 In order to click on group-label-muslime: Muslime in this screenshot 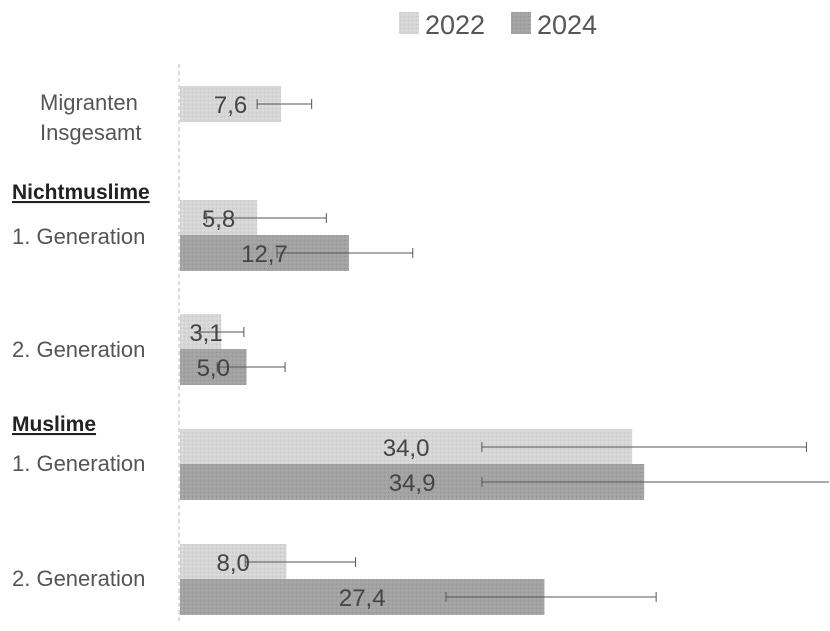, I will do `click(54, 424)`.